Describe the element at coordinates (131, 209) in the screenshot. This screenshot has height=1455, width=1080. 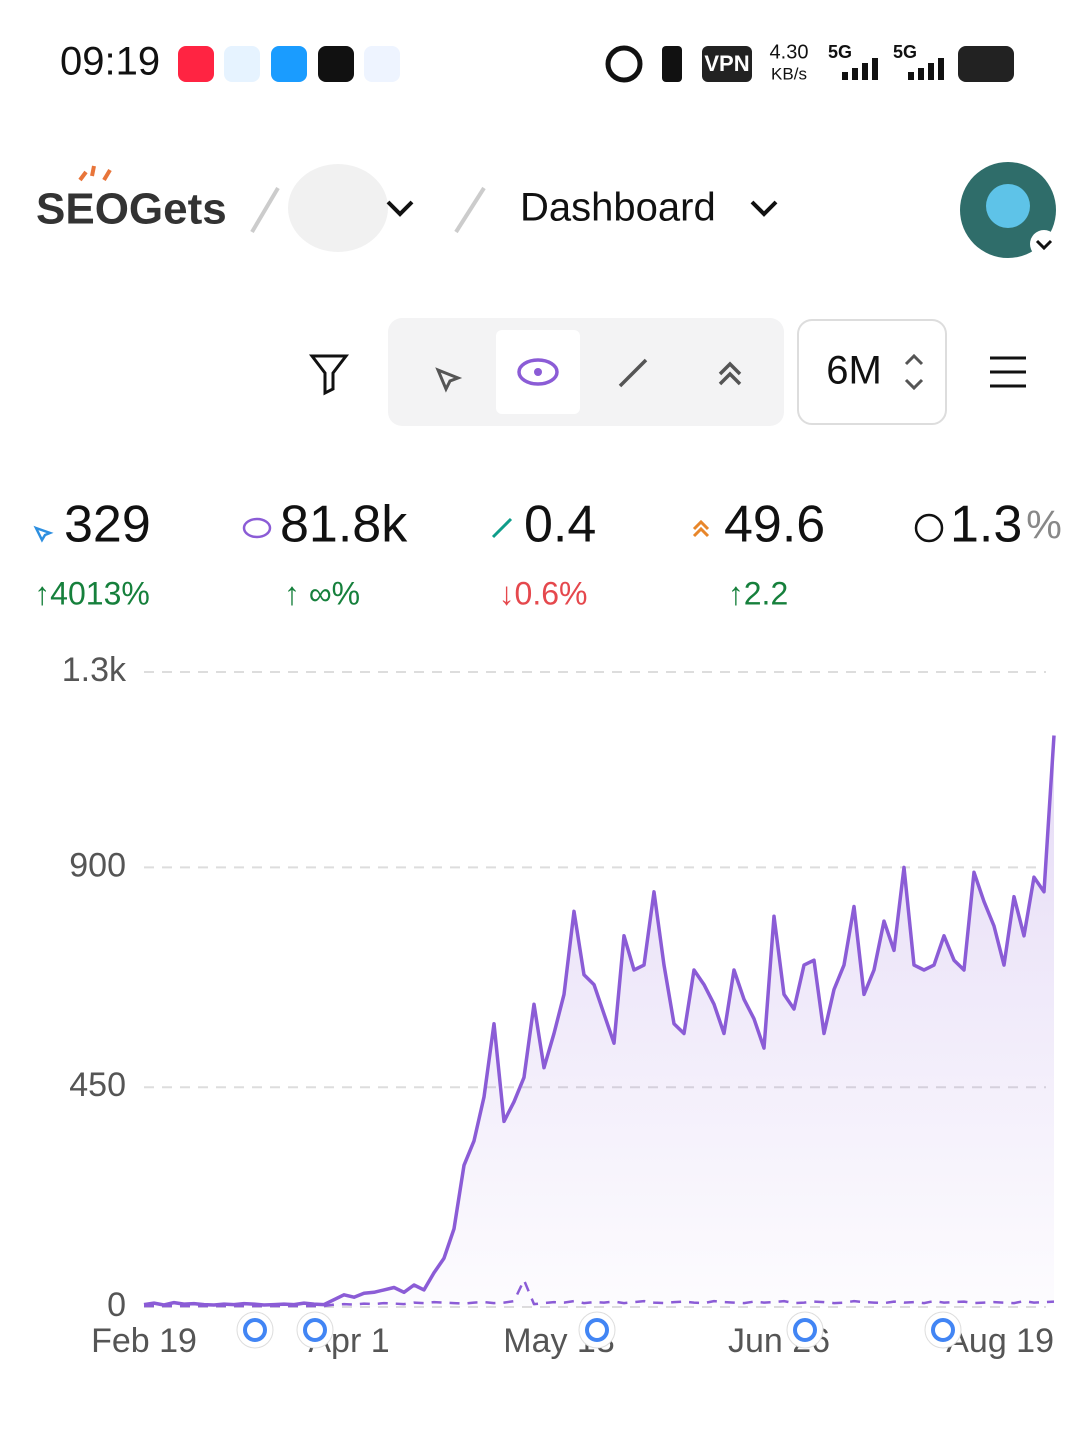
I see `logo: SEOGets` at that location.